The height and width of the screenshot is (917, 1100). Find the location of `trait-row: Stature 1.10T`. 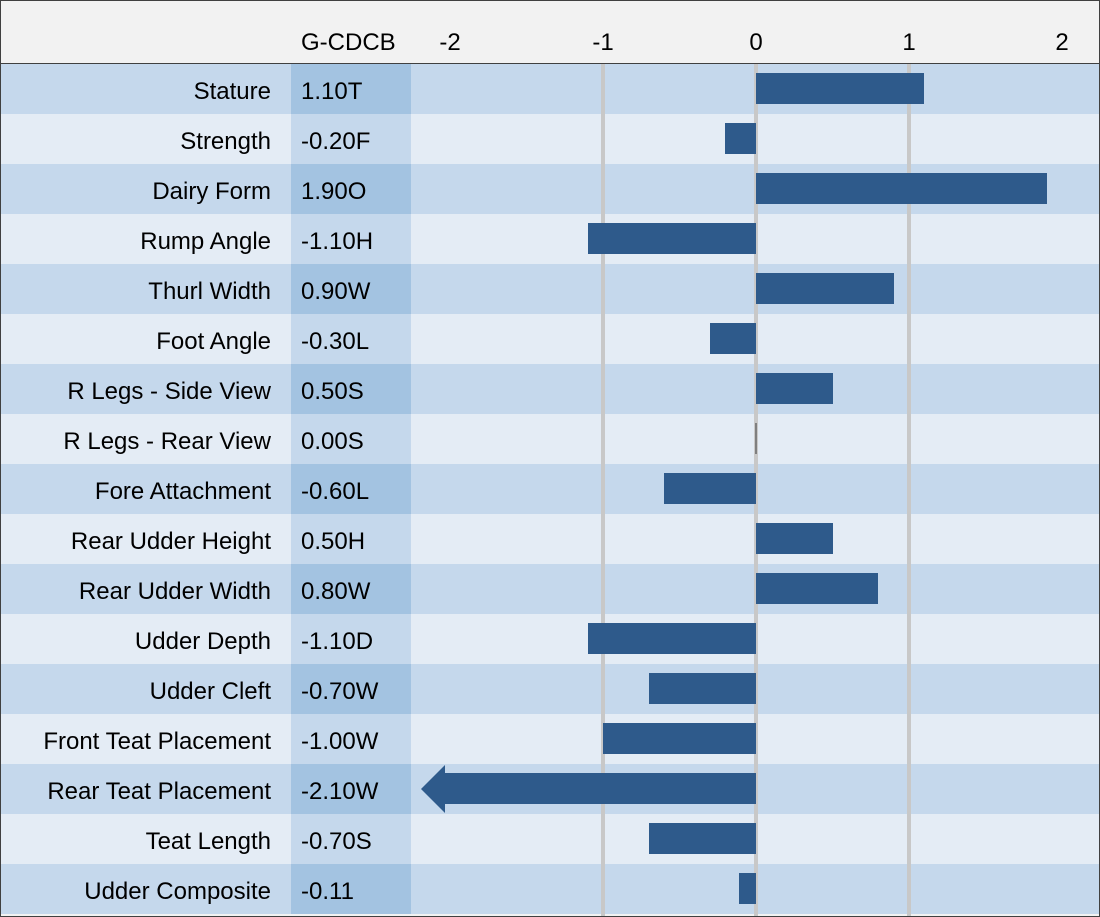

trait-row: Stature 1.10T is located at coordinates (550, 89).